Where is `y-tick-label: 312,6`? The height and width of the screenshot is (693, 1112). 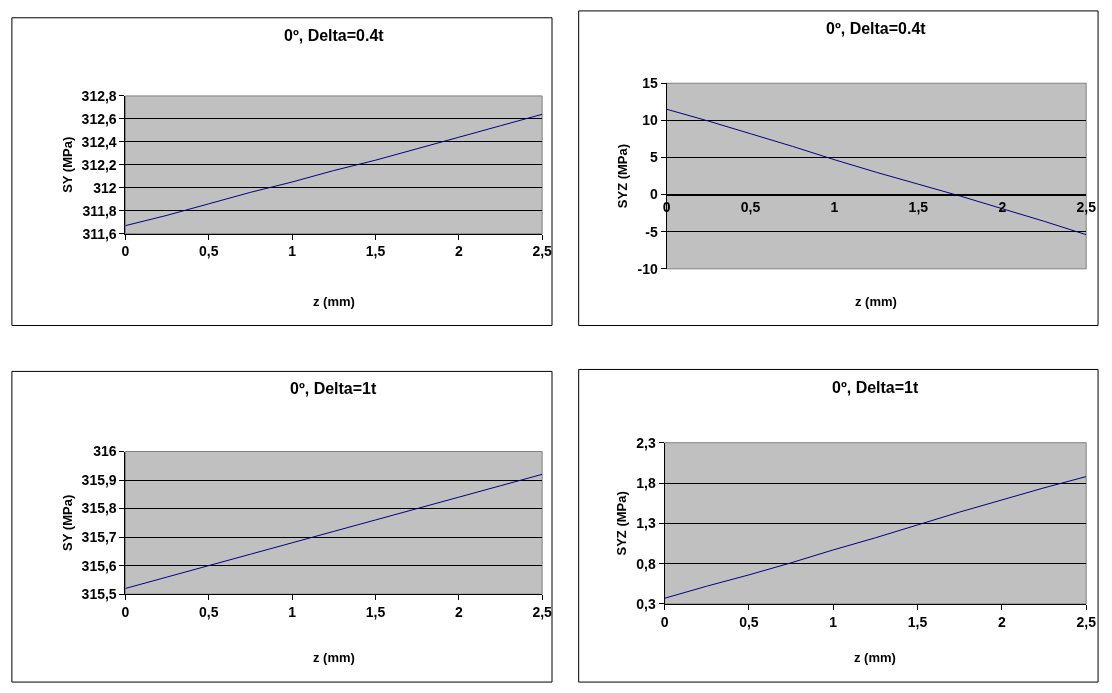 y-tick-label: 312,6 is located at coordinates (99, 118).